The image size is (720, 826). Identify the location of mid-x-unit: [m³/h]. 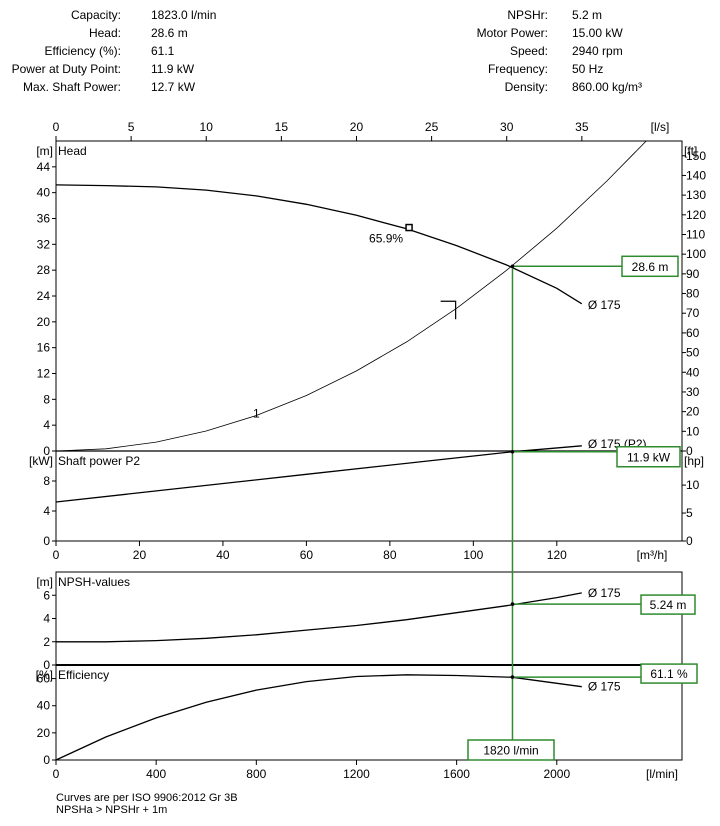
(652, 555).